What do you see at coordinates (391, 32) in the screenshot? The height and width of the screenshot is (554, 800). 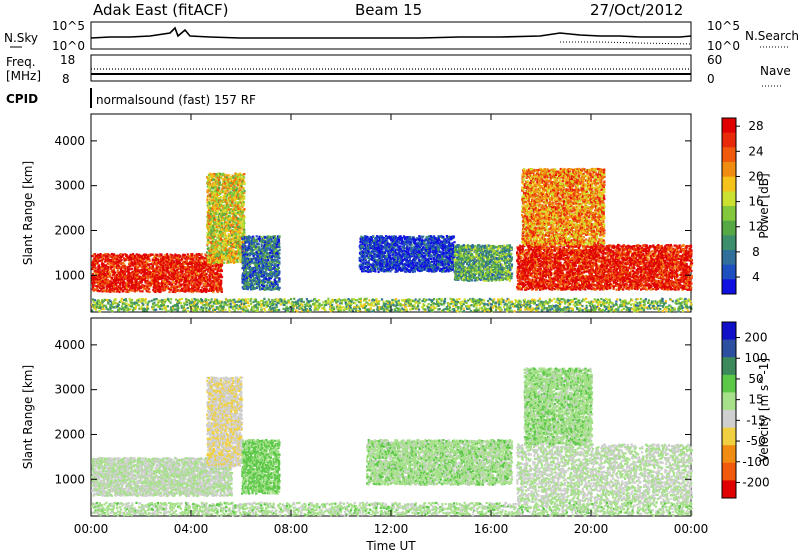 I see `nsky-trace` at bounding box center [391, 32].